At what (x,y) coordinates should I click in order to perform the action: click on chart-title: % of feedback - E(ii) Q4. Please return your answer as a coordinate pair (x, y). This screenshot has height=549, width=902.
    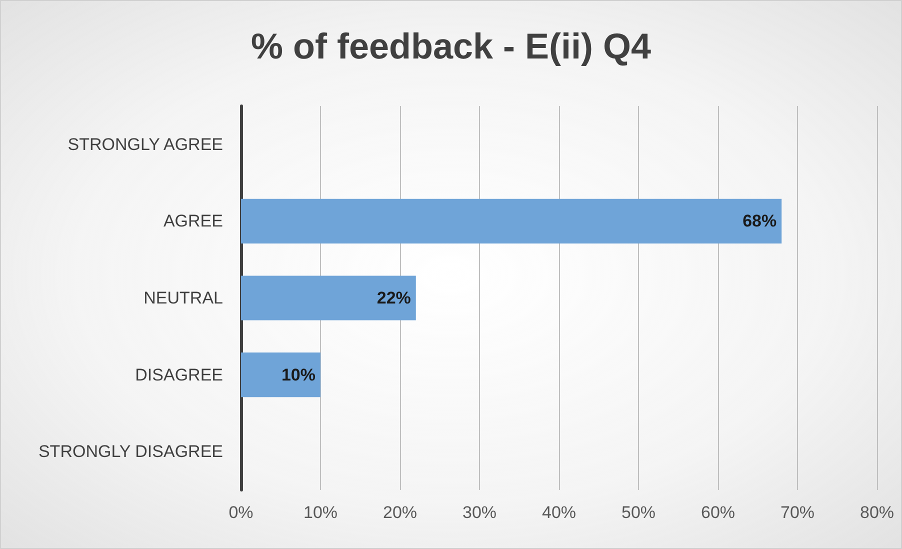
    Looking at the image, I should click on (451, 46).